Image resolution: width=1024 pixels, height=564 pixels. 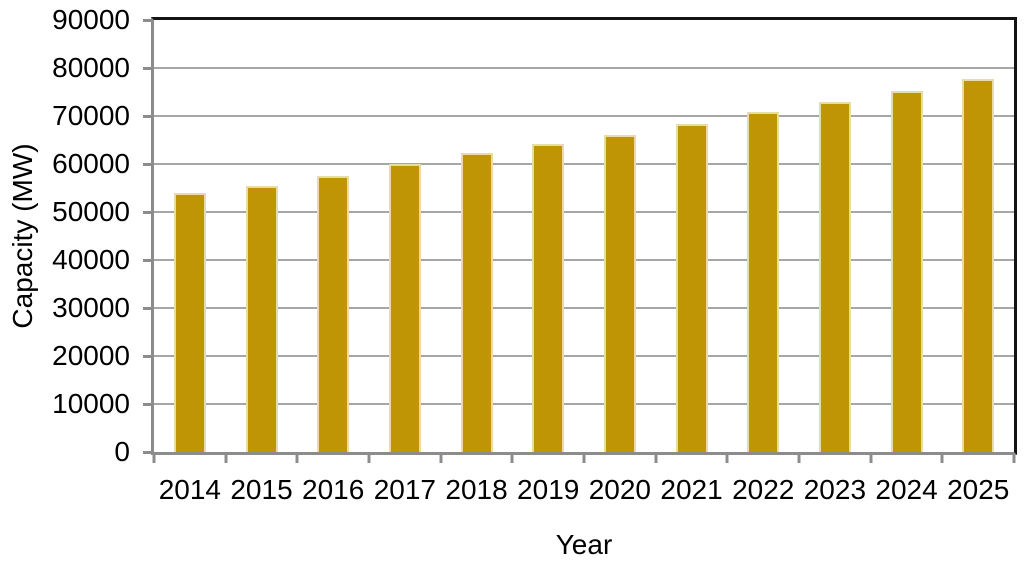 I want to click on bar-2014, so click(x=189, y=322).